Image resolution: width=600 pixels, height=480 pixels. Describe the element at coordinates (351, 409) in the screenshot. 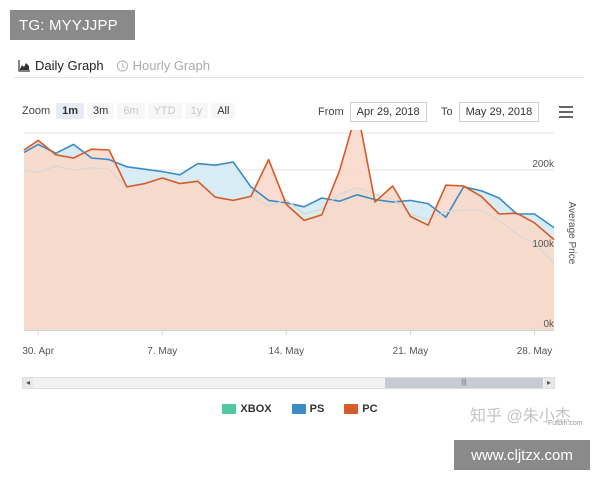

I see `legend-swatch-pc` at that location.